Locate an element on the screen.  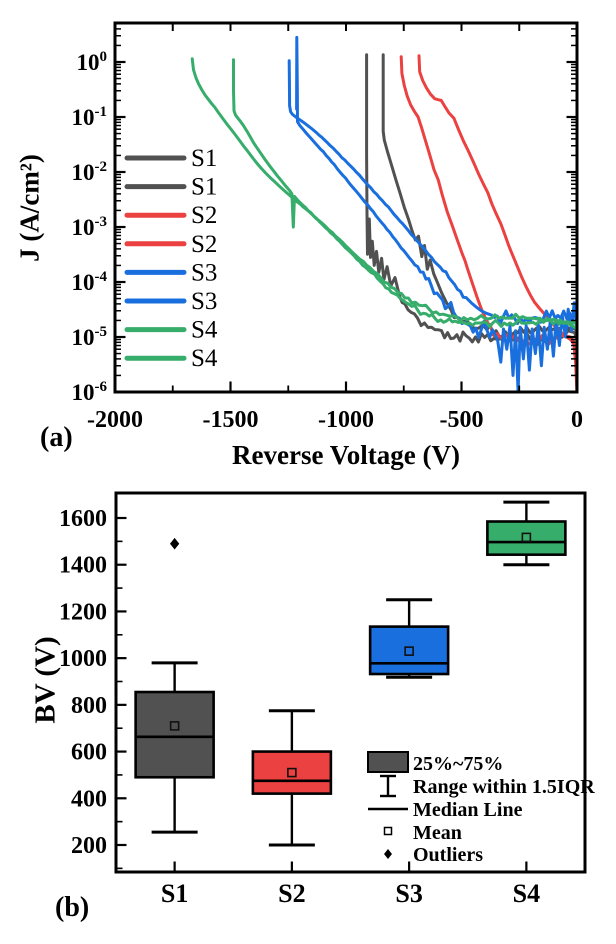
tick-label: 10⁻⁵ is located at coordinates (90, 337).